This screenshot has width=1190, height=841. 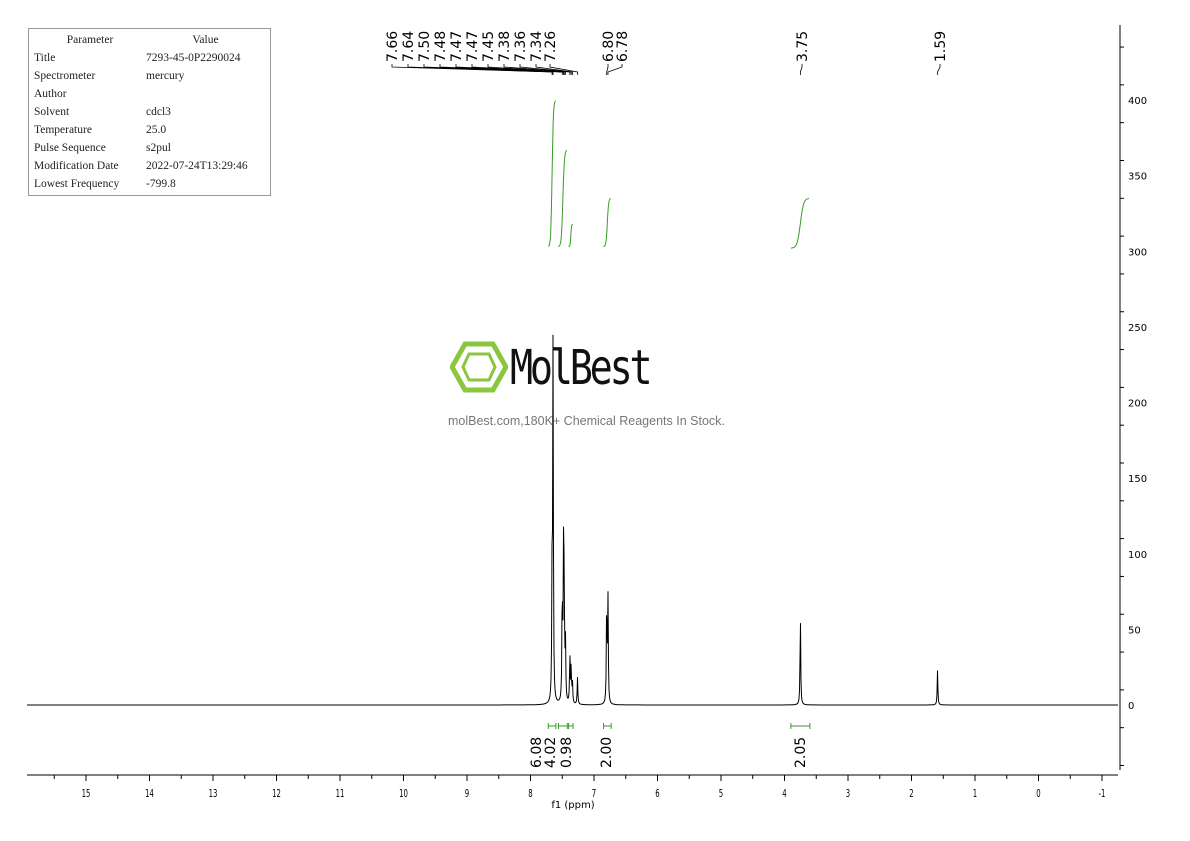 What do you see at coordinates (90, 40) in the screenshot?
I see `header-parameter: Parameter` at bounding box center [90, 40].